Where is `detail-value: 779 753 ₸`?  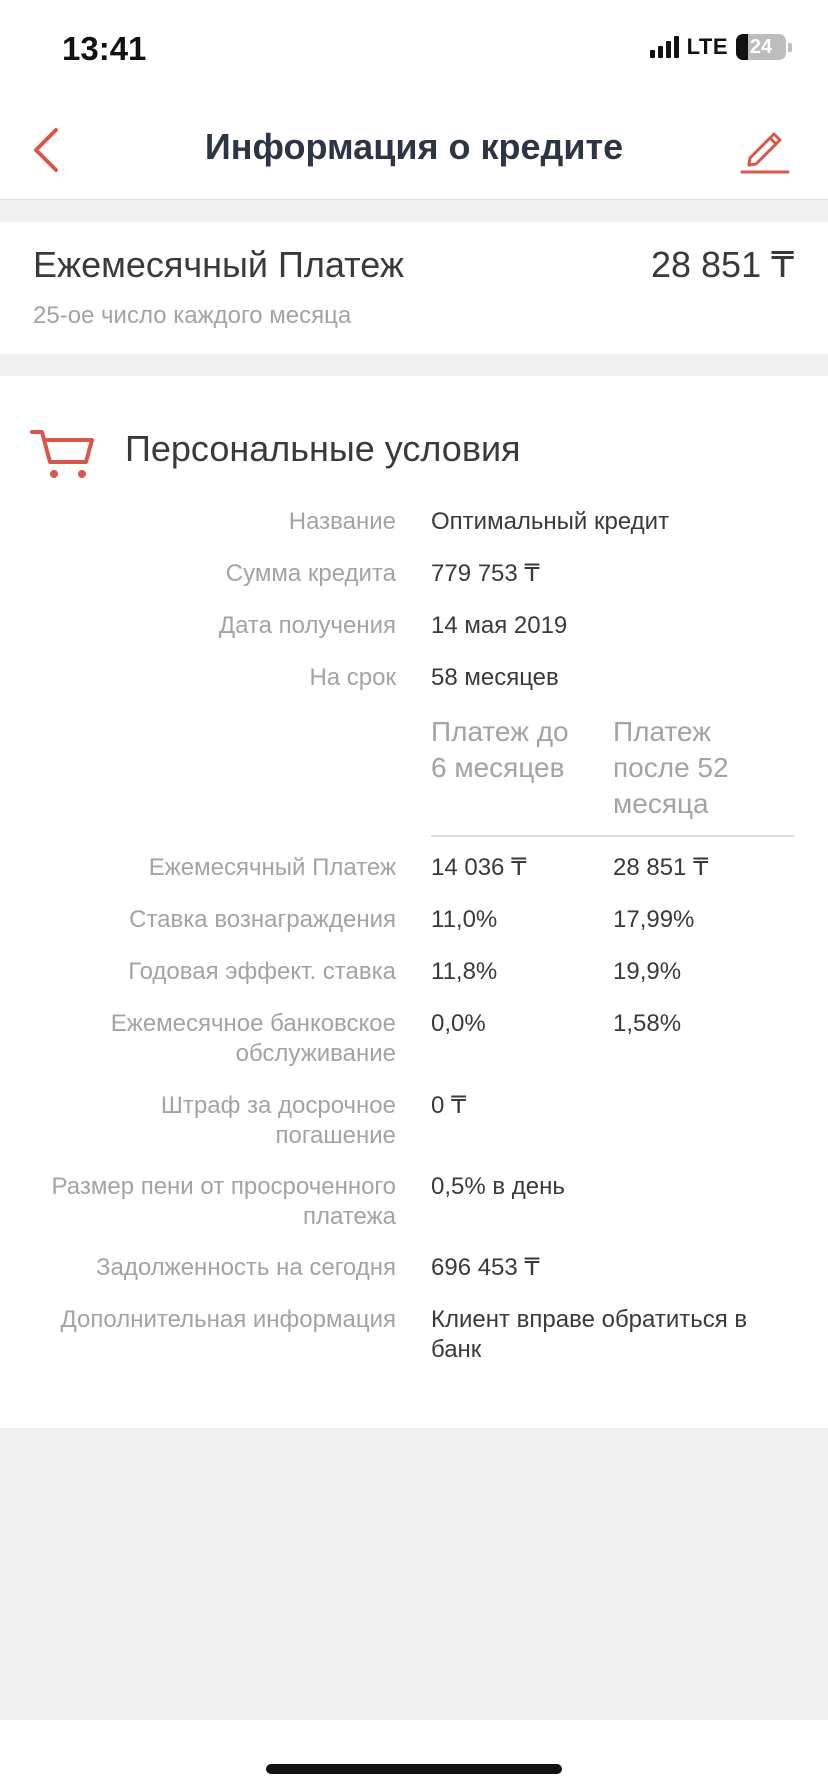
detail-value: 779 753 ₸ is located at coordinates (485, 573).